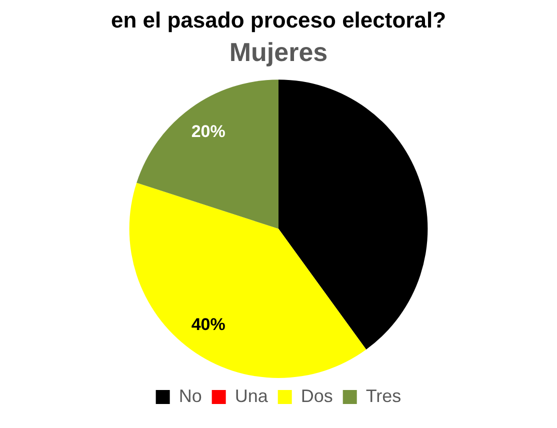 Image resolution: width=557 pixels, height=428 pixels. I want to click on data-label: 40%, so click(208, 324).